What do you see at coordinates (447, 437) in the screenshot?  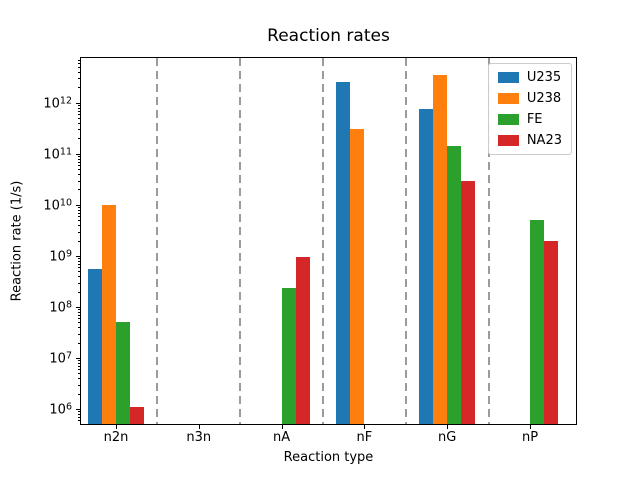 I see `x-tick-label-nG: nG` at bounding box center [447, 437].